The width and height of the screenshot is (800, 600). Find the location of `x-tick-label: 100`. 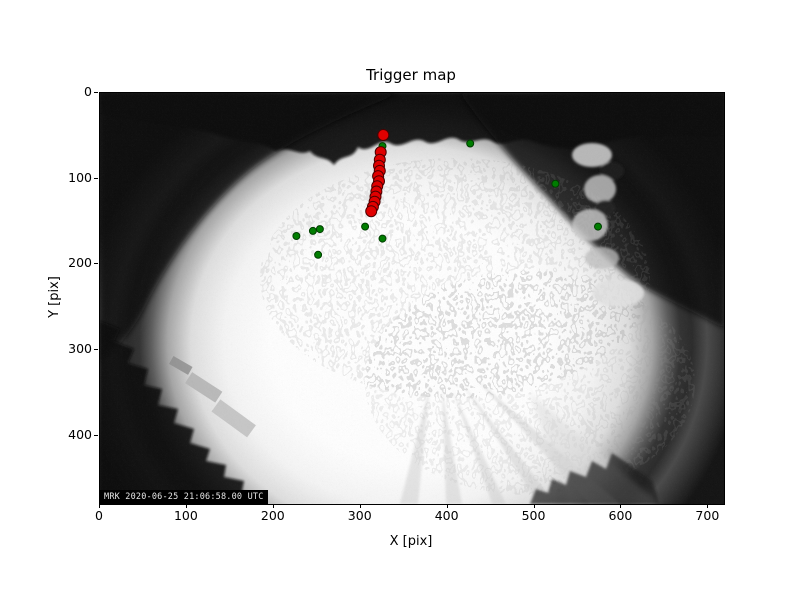

x-tick-label: 100 is located at coordinates (185, 515).